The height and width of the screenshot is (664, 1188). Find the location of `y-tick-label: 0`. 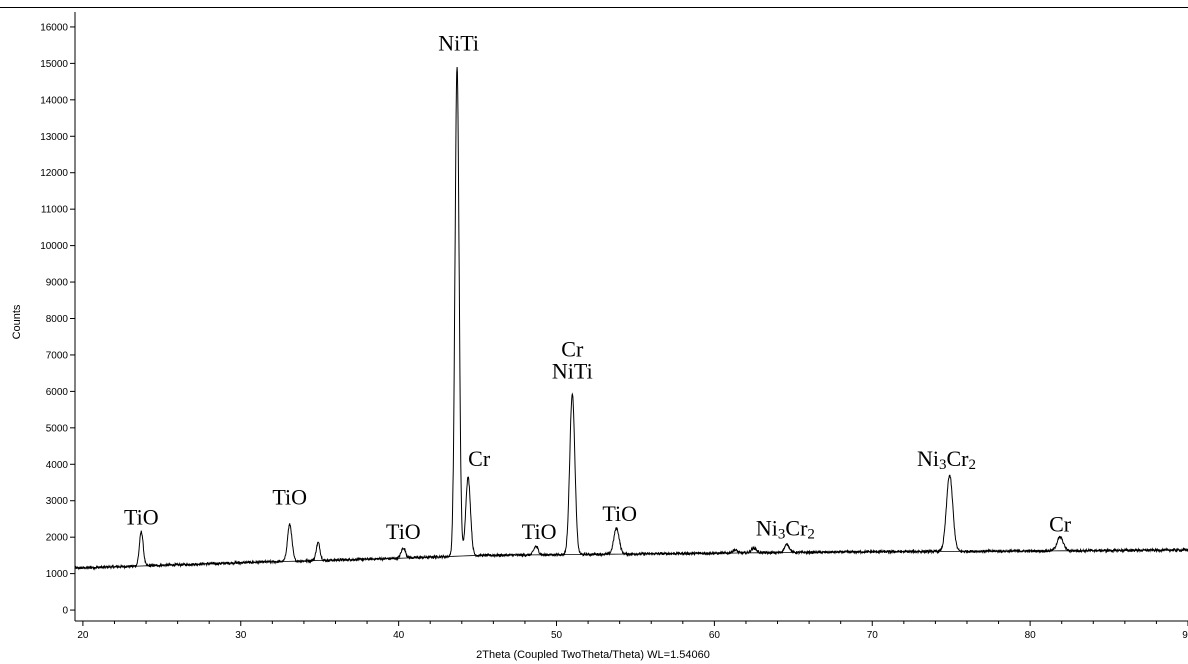

y-tick-label: 0 is located at coordinates (65, 611).